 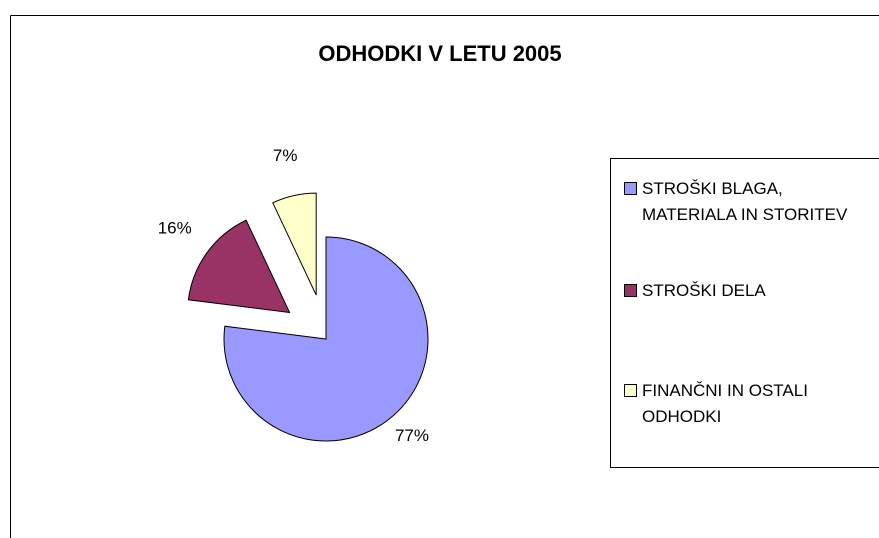 What do you see at coordinates (439, 53) in the screenshot?
I see `chart-title: ODHODKI V LETU 2005` at bounding box center [439, 53].